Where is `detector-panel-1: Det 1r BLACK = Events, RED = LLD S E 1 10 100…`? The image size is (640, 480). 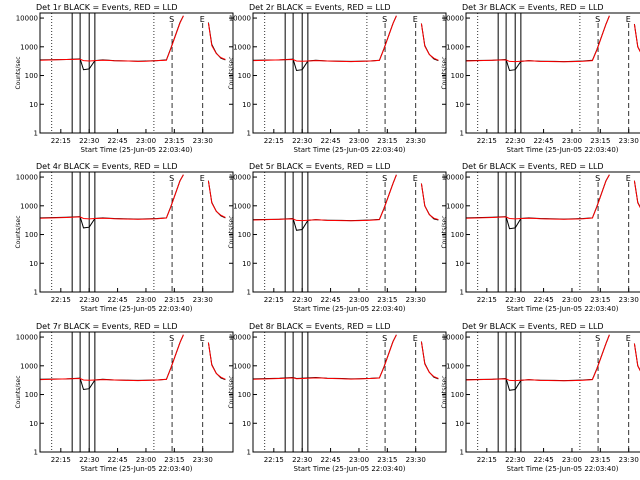
detector-panel-1: Det 1r BLACK = Events, RED = LLD S E 1 10 100… is located at coordinates (124, 78).